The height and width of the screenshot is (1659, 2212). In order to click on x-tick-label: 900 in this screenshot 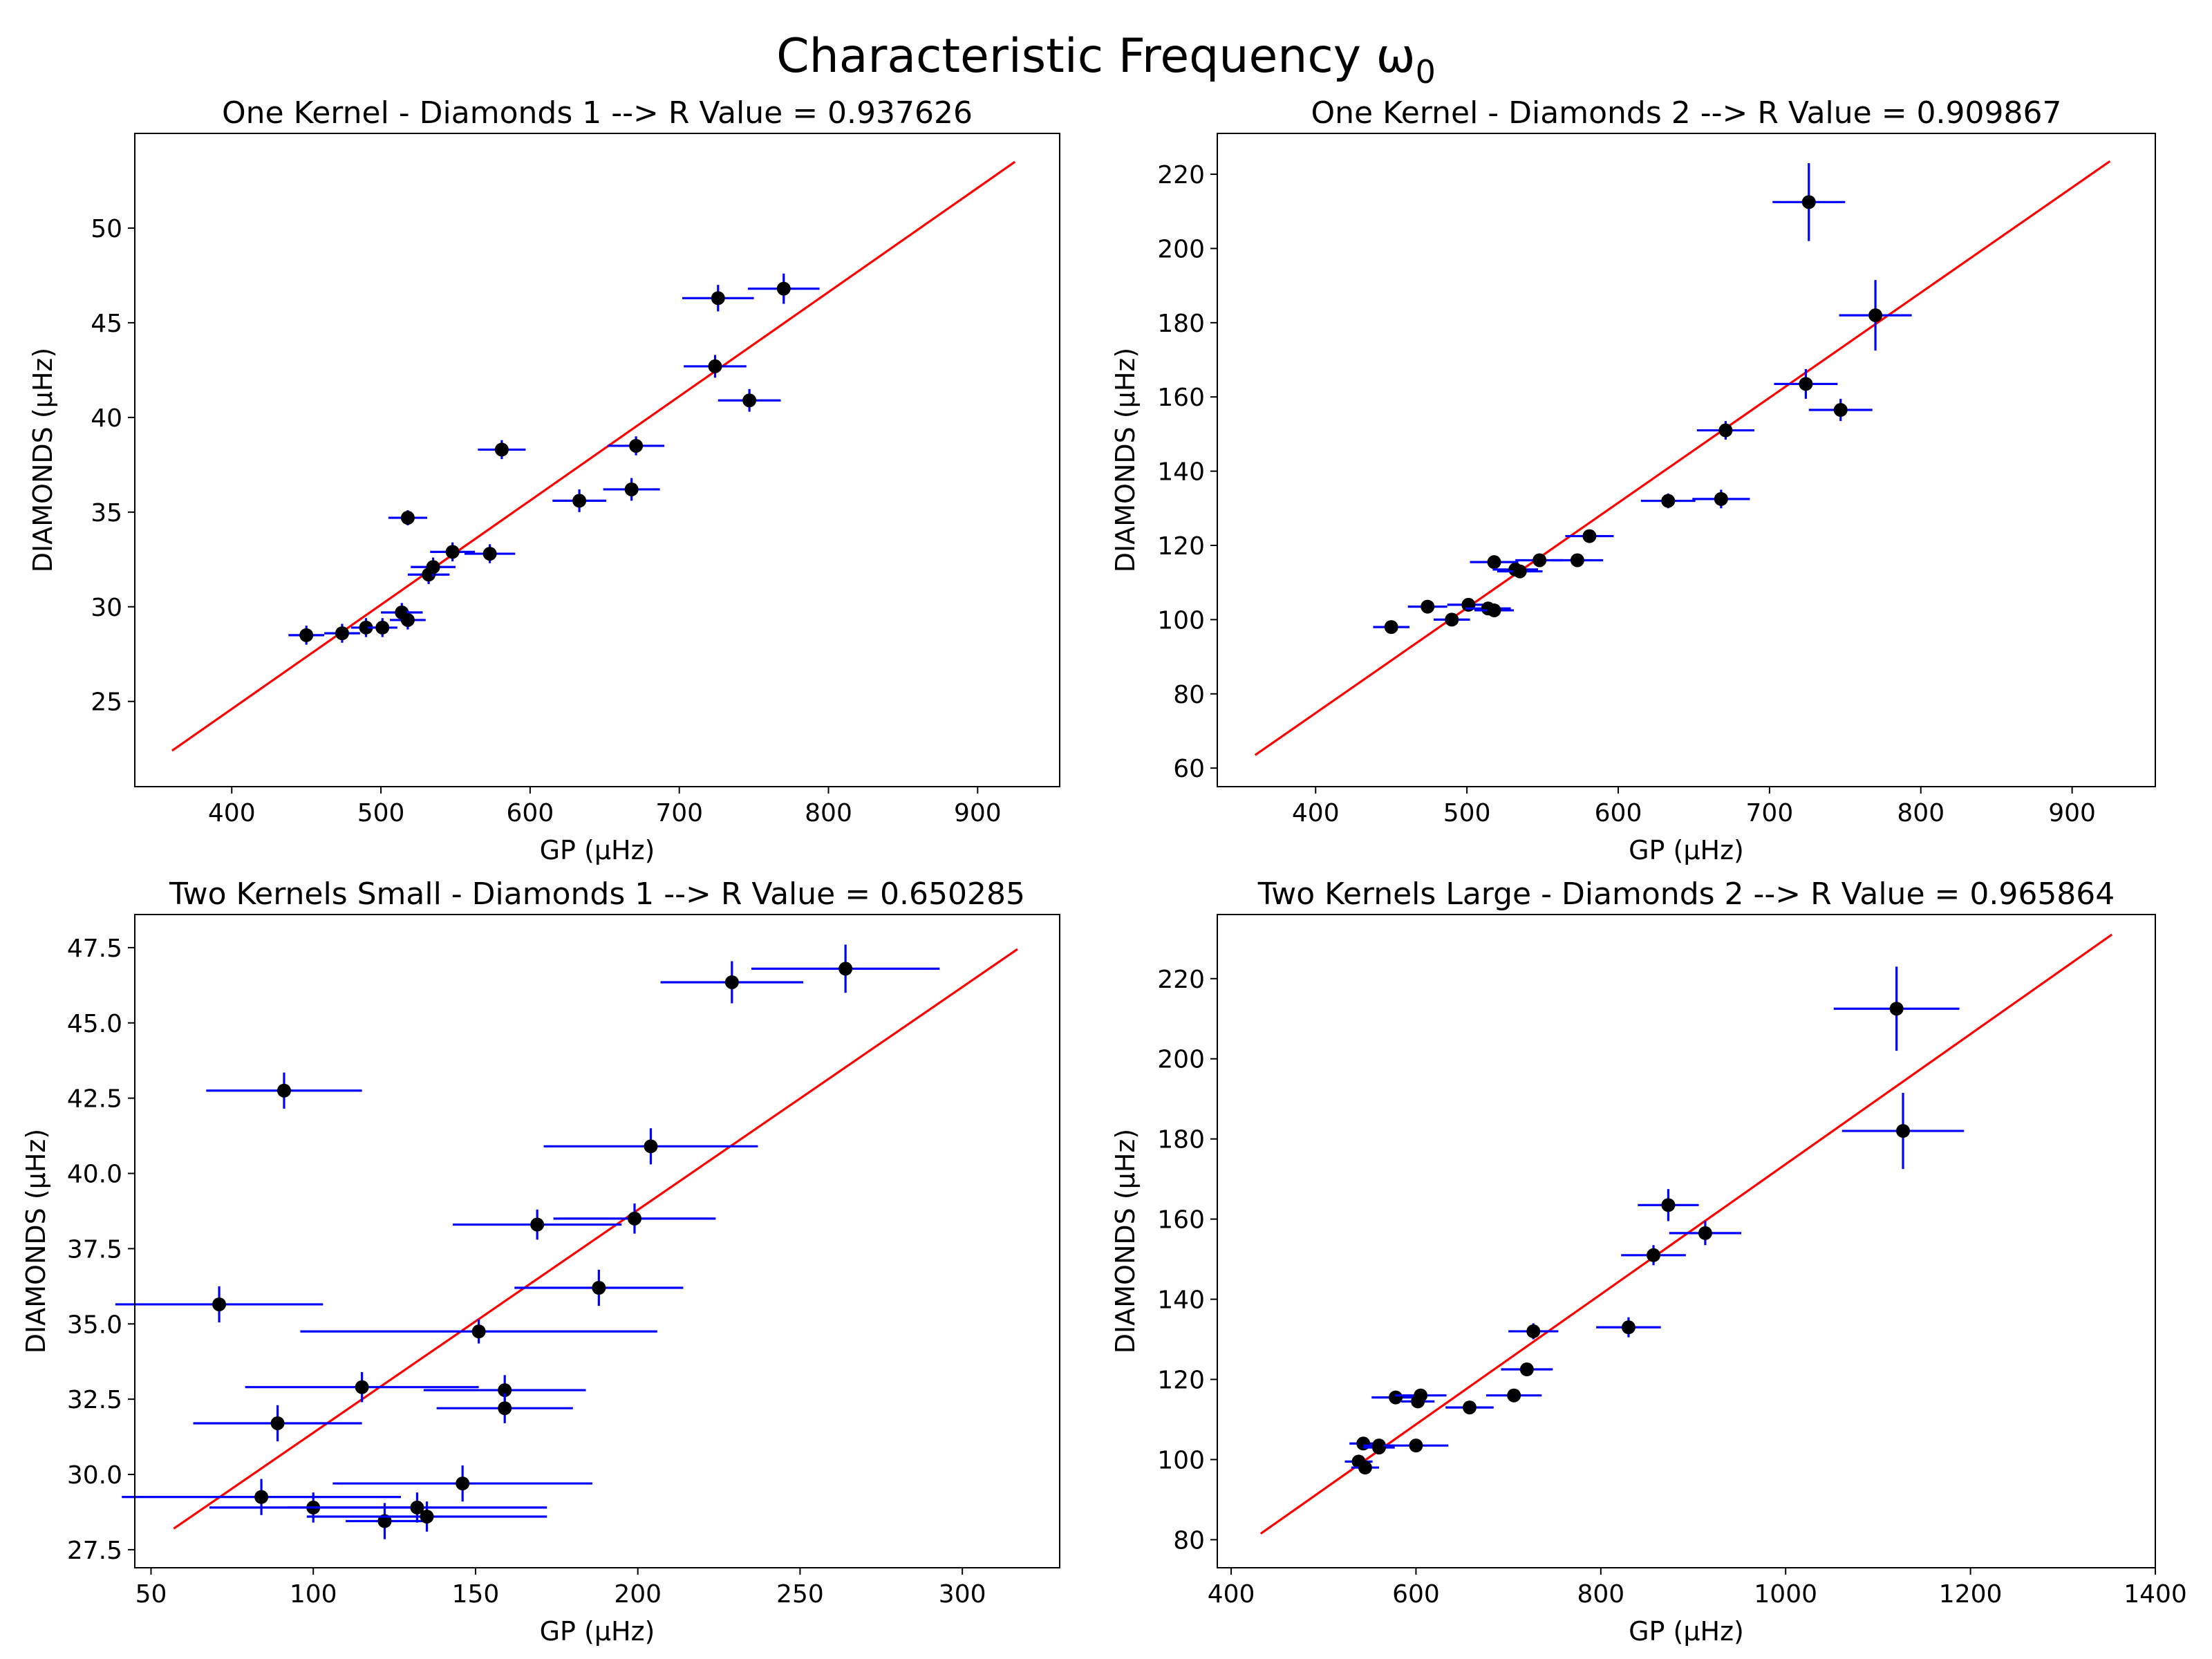, I will do `click(2072, 813)`.